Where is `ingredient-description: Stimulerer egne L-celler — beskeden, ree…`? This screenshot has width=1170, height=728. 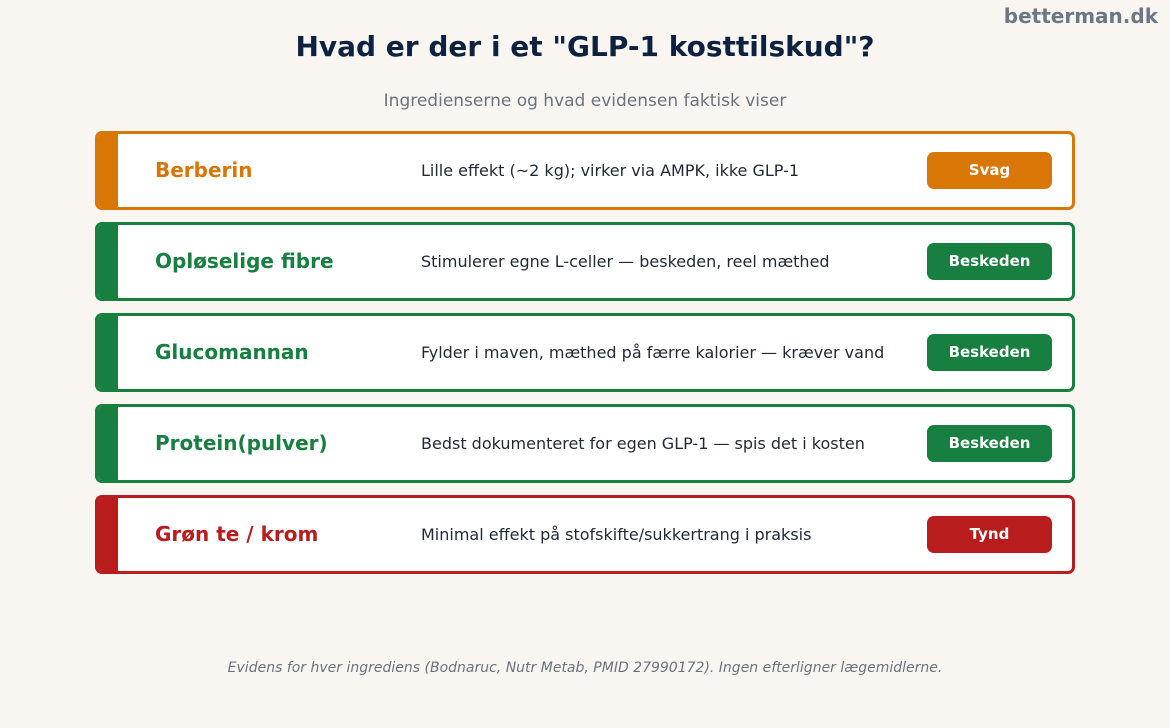 ingredient-description: Stimulerer egne L-celler — beskeden, ree… is located at coordinates (625, 261).